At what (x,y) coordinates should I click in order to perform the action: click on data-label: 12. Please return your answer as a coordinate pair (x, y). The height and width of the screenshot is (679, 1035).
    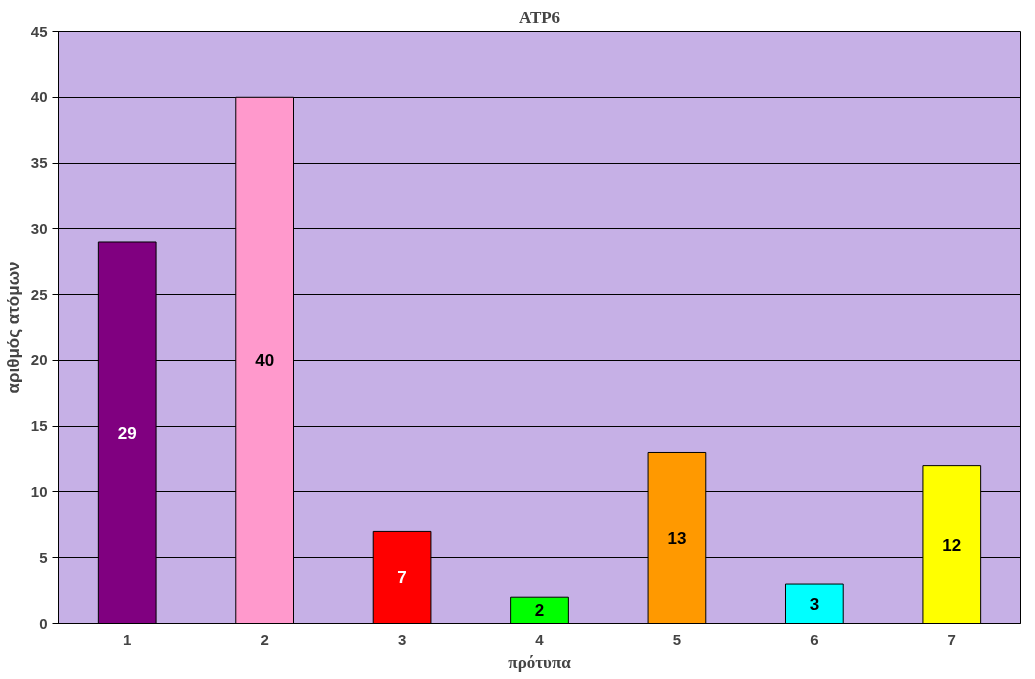
    Looking at the image, I should click on (952, 545).